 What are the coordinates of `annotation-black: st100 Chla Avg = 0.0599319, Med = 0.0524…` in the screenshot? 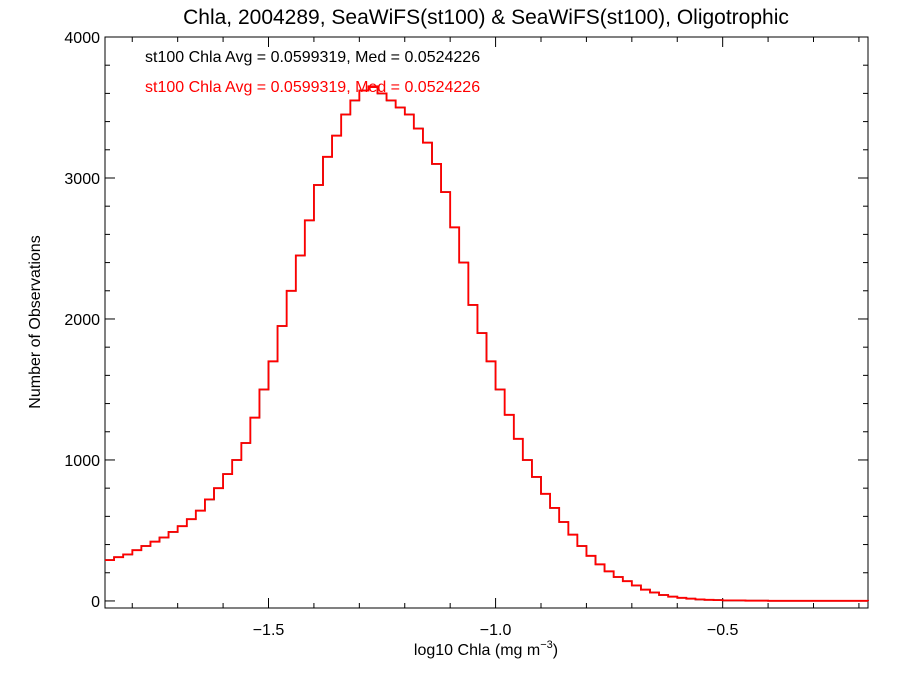 It's located at (312, 57).